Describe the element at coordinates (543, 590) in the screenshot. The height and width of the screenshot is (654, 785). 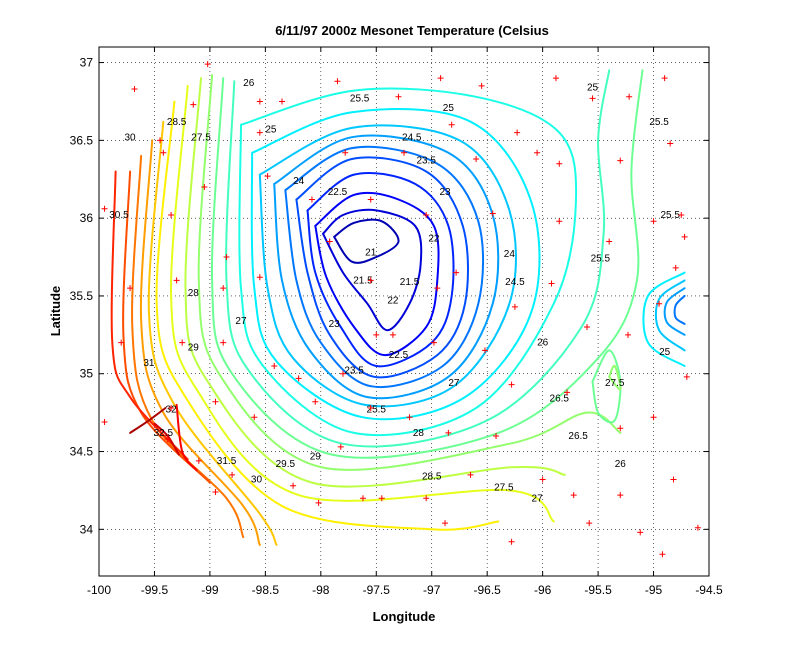
I see `x-tick-label: -96` at that location.